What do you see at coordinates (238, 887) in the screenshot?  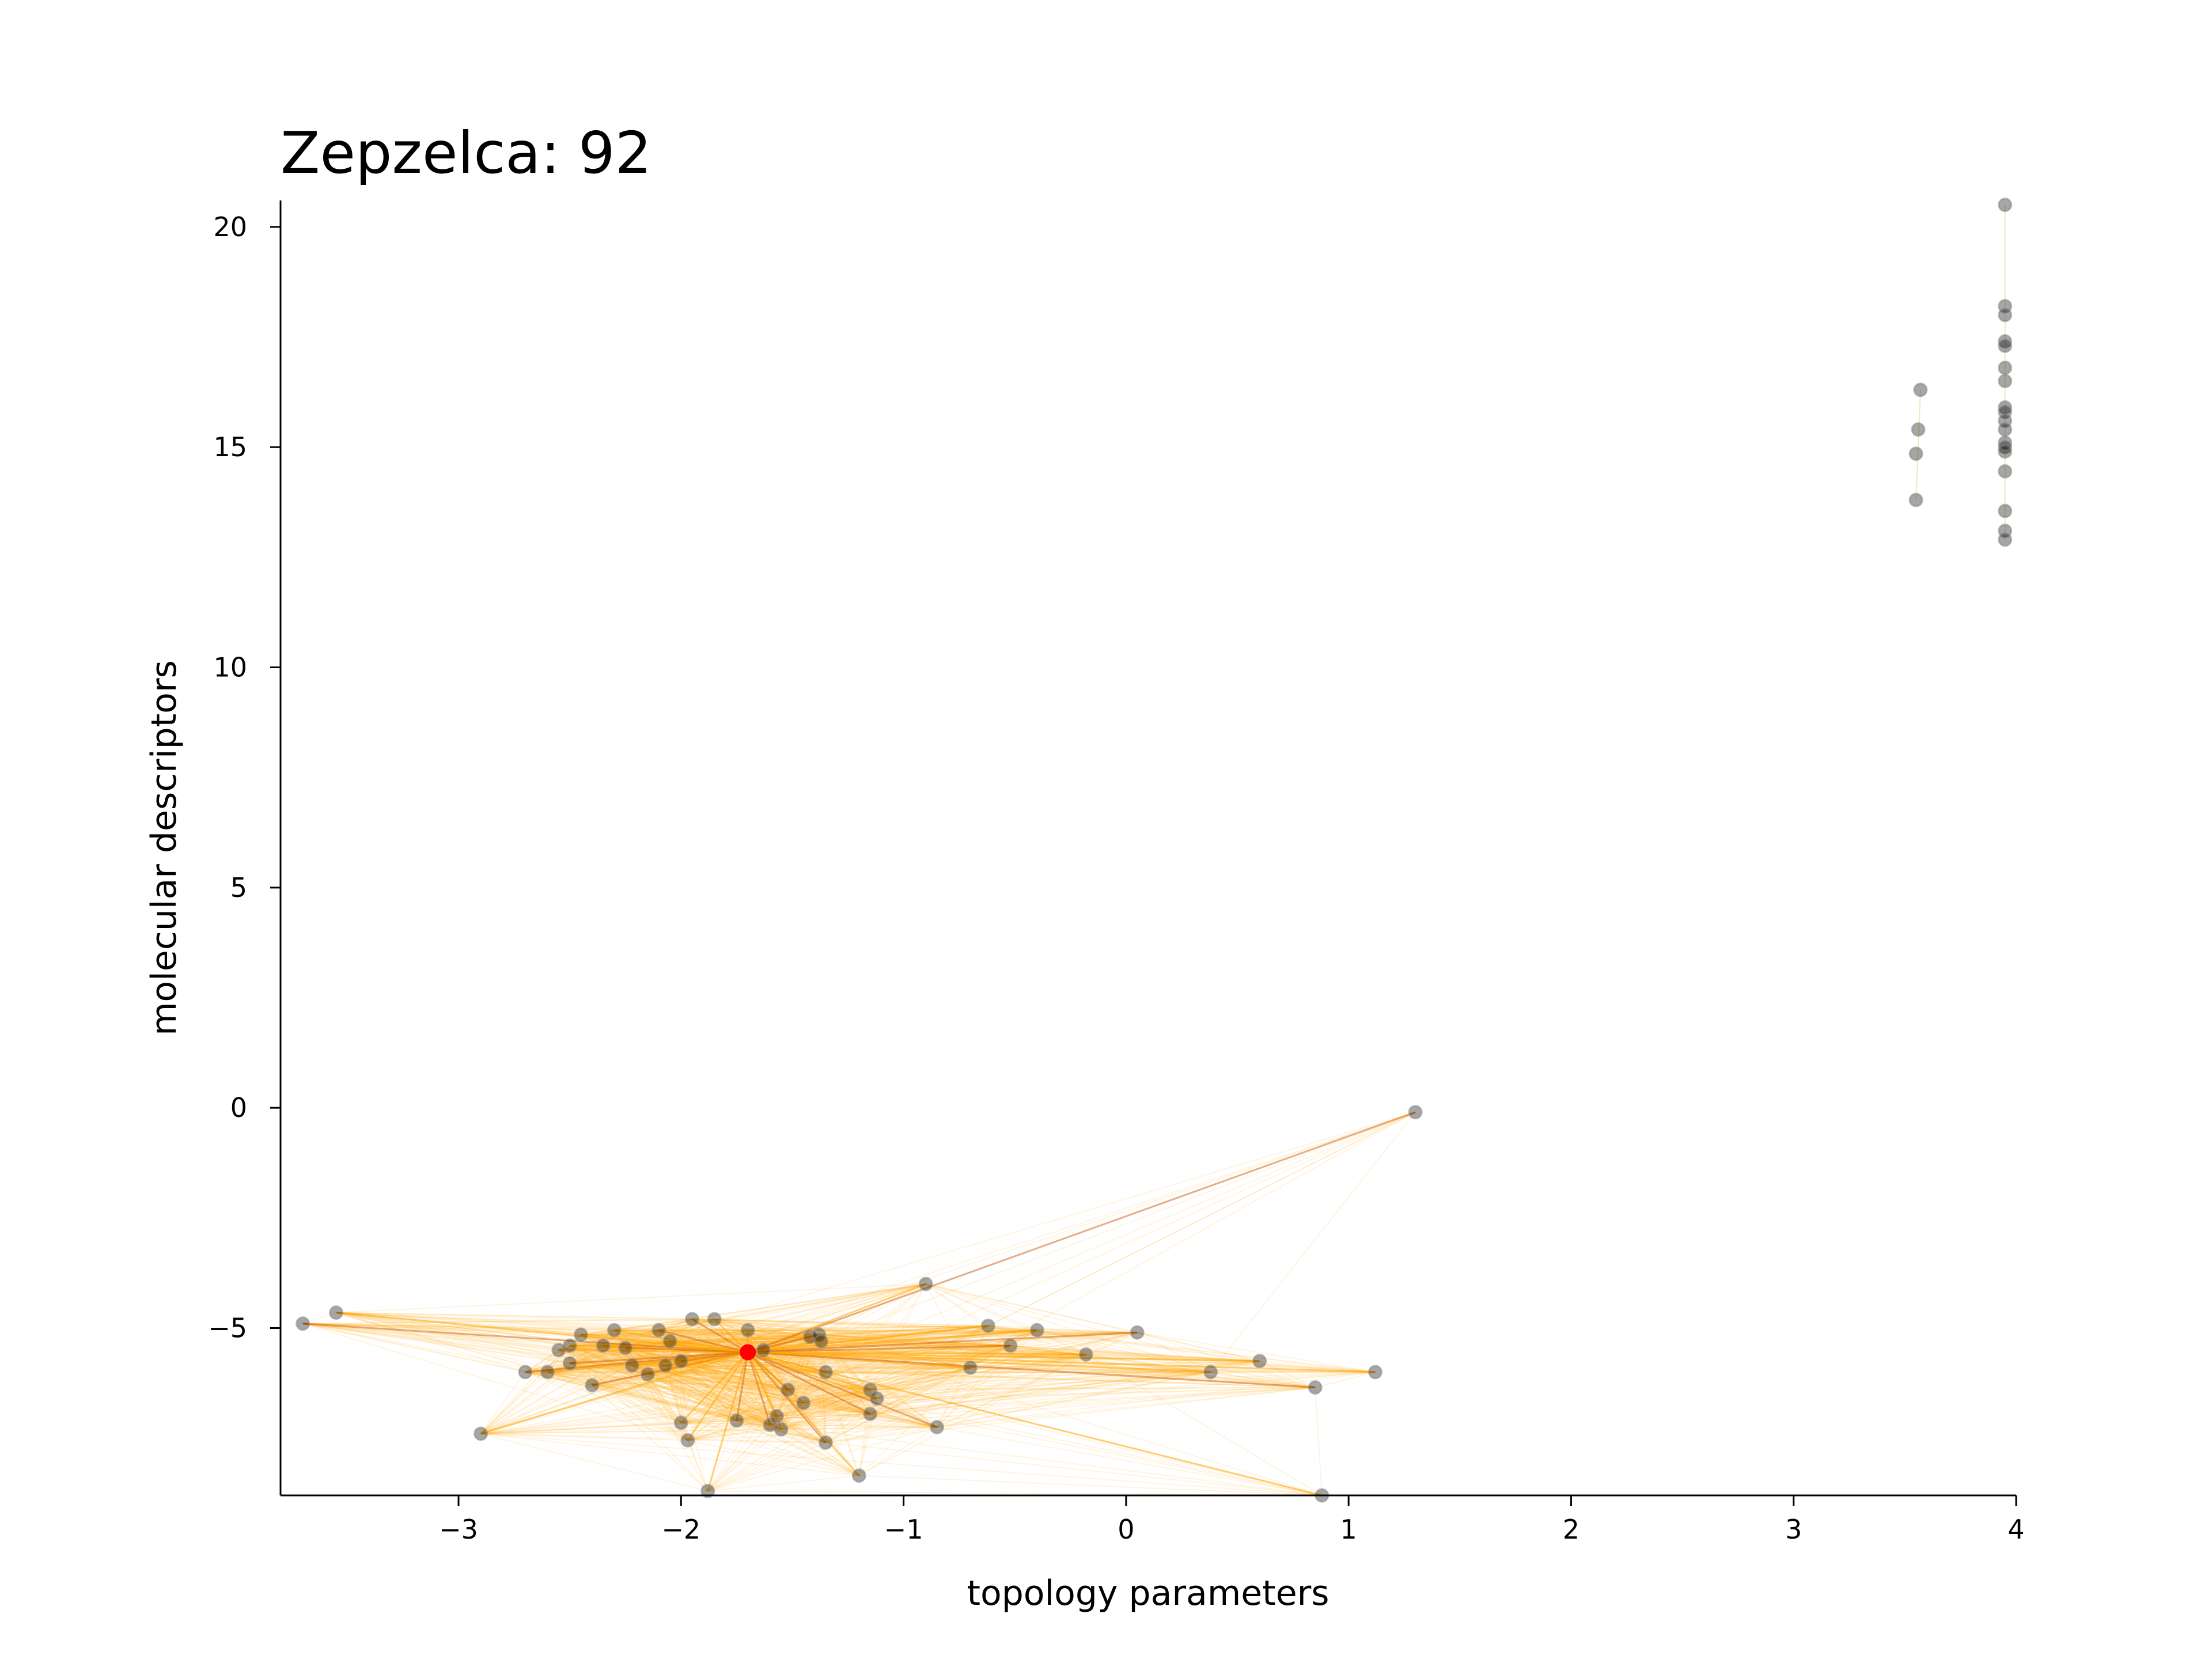 I see `y-tick-label: 5` at bounding box center [238, 887].